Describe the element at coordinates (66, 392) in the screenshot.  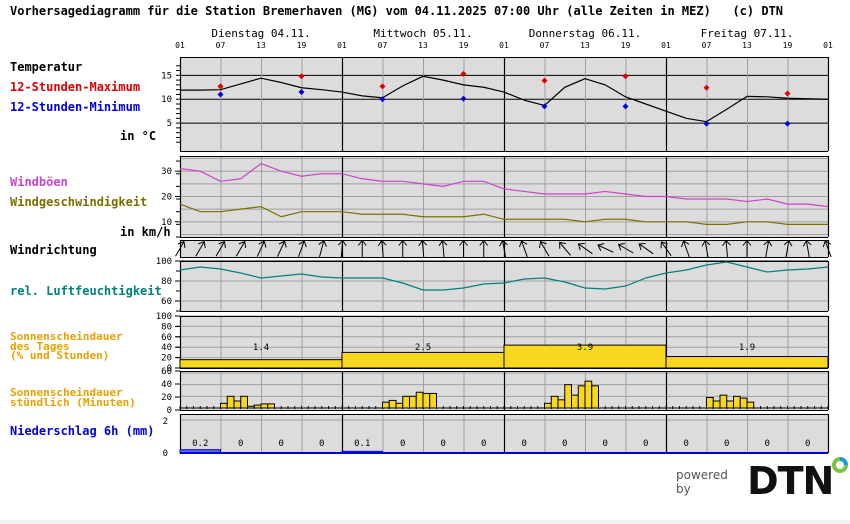
I see `label-sonne-std-1: Sonnenscheindauer` at that location.